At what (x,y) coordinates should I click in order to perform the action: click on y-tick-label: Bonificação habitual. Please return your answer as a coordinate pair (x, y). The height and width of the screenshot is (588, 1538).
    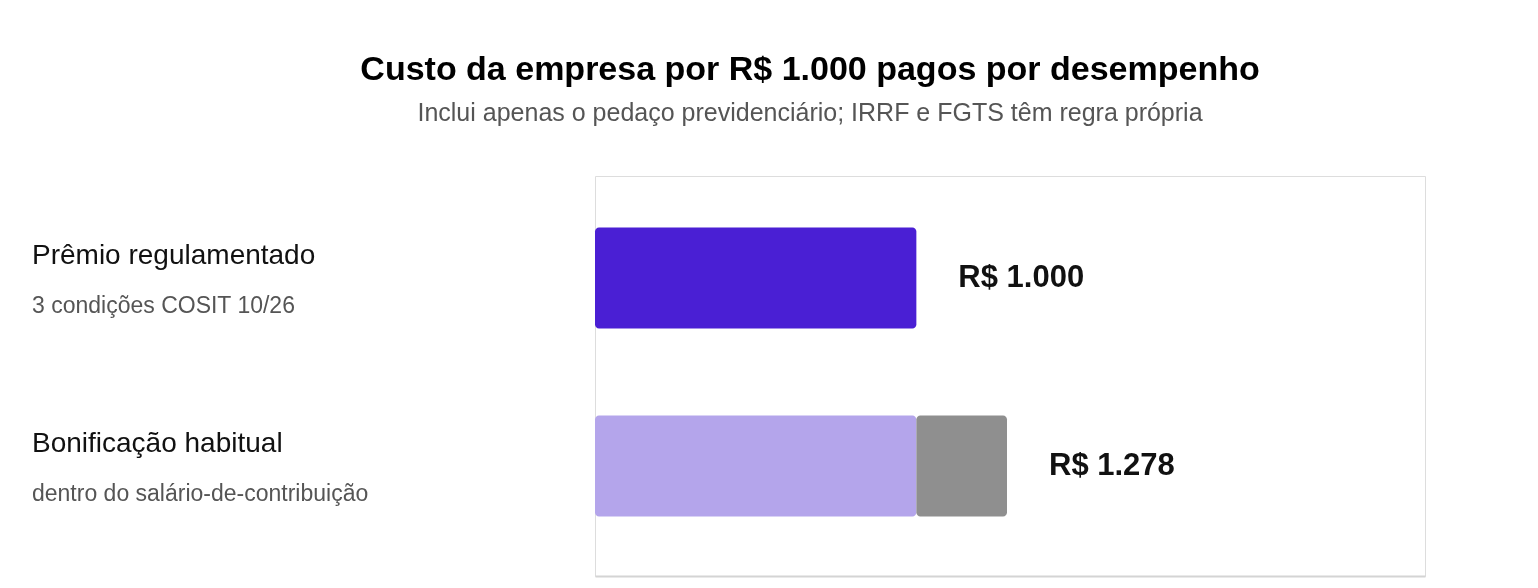
    Looking at the image, I should click on (157, 442).